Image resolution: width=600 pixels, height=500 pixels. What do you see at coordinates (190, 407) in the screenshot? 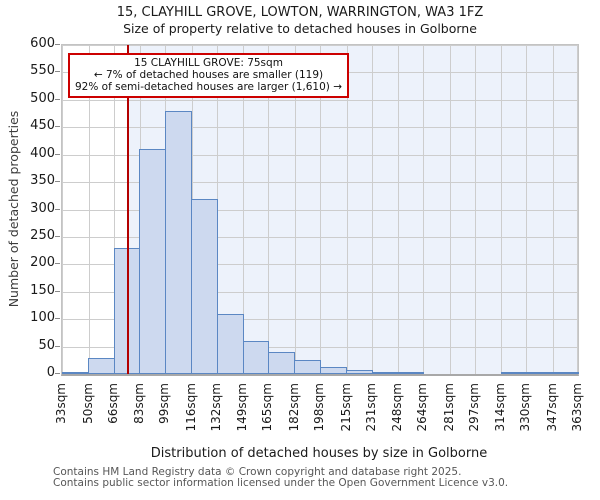
I see `x-tick-label: 116sqm` at bounding box center [190, 407].